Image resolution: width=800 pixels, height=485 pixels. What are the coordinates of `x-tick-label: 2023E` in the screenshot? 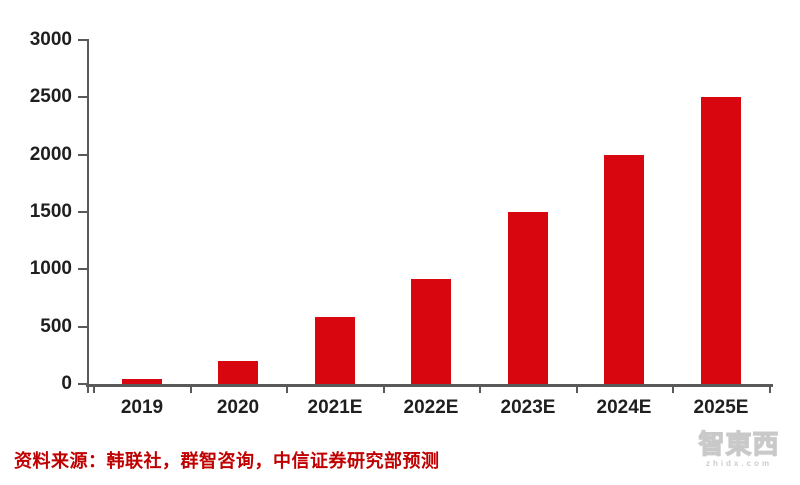 It's located at (528, 407).